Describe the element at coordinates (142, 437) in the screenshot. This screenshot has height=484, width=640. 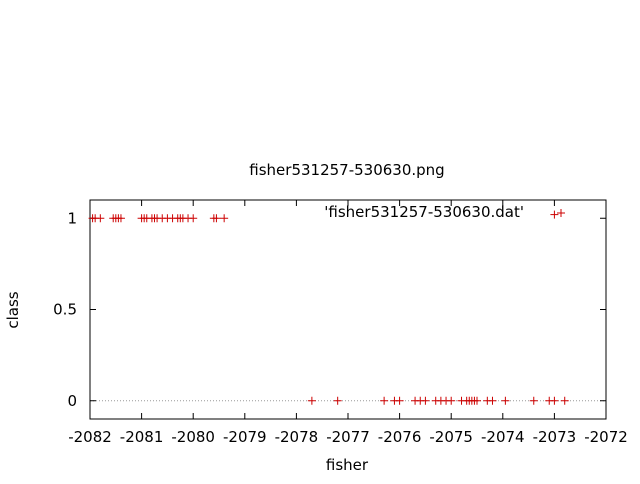
I see `x-tick-label: -2081` at that location.